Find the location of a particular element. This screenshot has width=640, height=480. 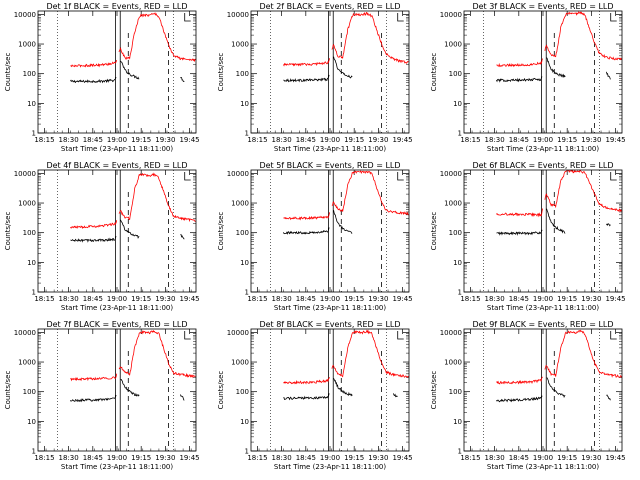

chart-title: Det 2f BLACK = Events, RED = LLD is located at coordinates (329, 6).